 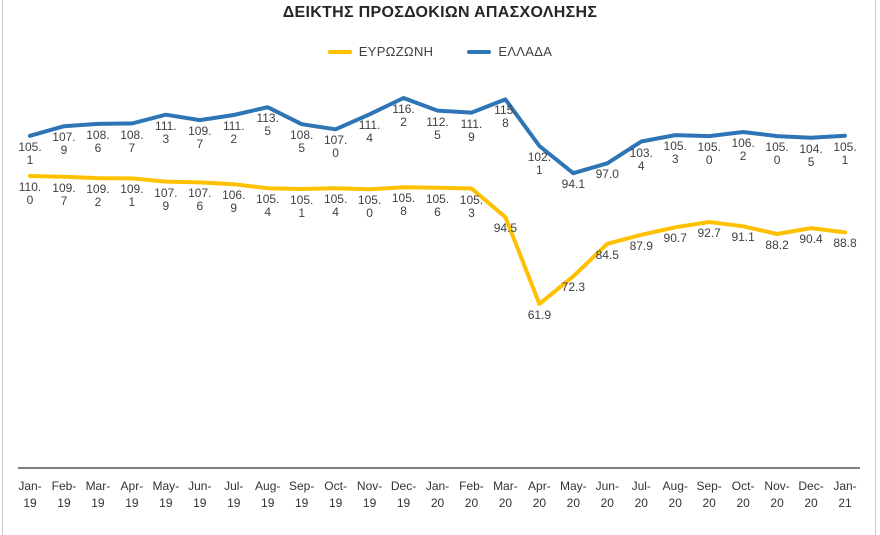 What do you see at coordinates (301, 142) in the screenshot?
I see `data-label: 108. 5` at bounding box center [301, 142].